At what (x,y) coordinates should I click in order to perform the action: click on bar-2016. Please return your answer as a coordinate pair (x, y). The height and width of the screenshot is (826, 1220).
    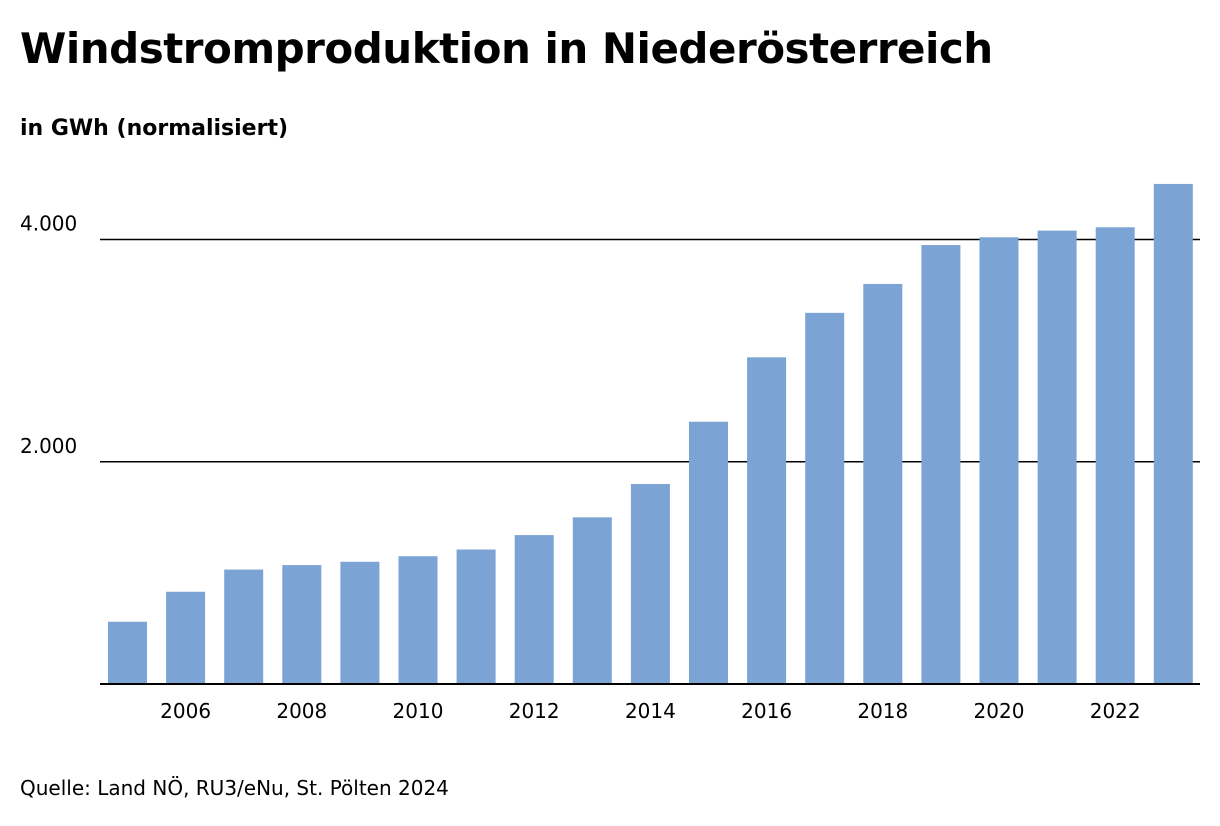
    Looking at the image, I should click on (767, 520).